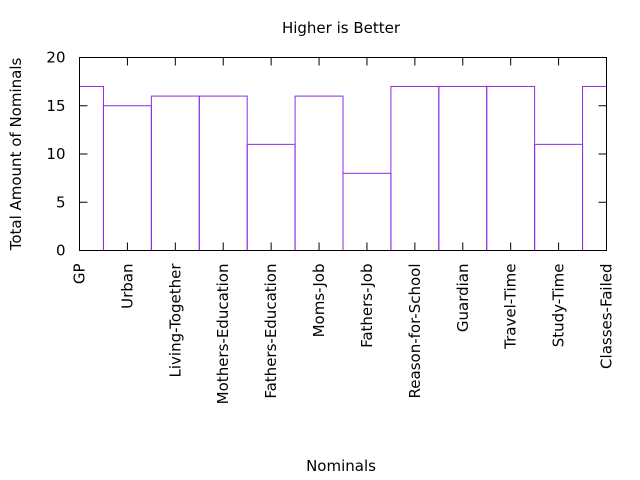 This screenshot has height=480, width=640. Describe the element at coordinates (16, 155) in the screenshot. I see `y-axis-label: Total Amount of Nominals` at that location.